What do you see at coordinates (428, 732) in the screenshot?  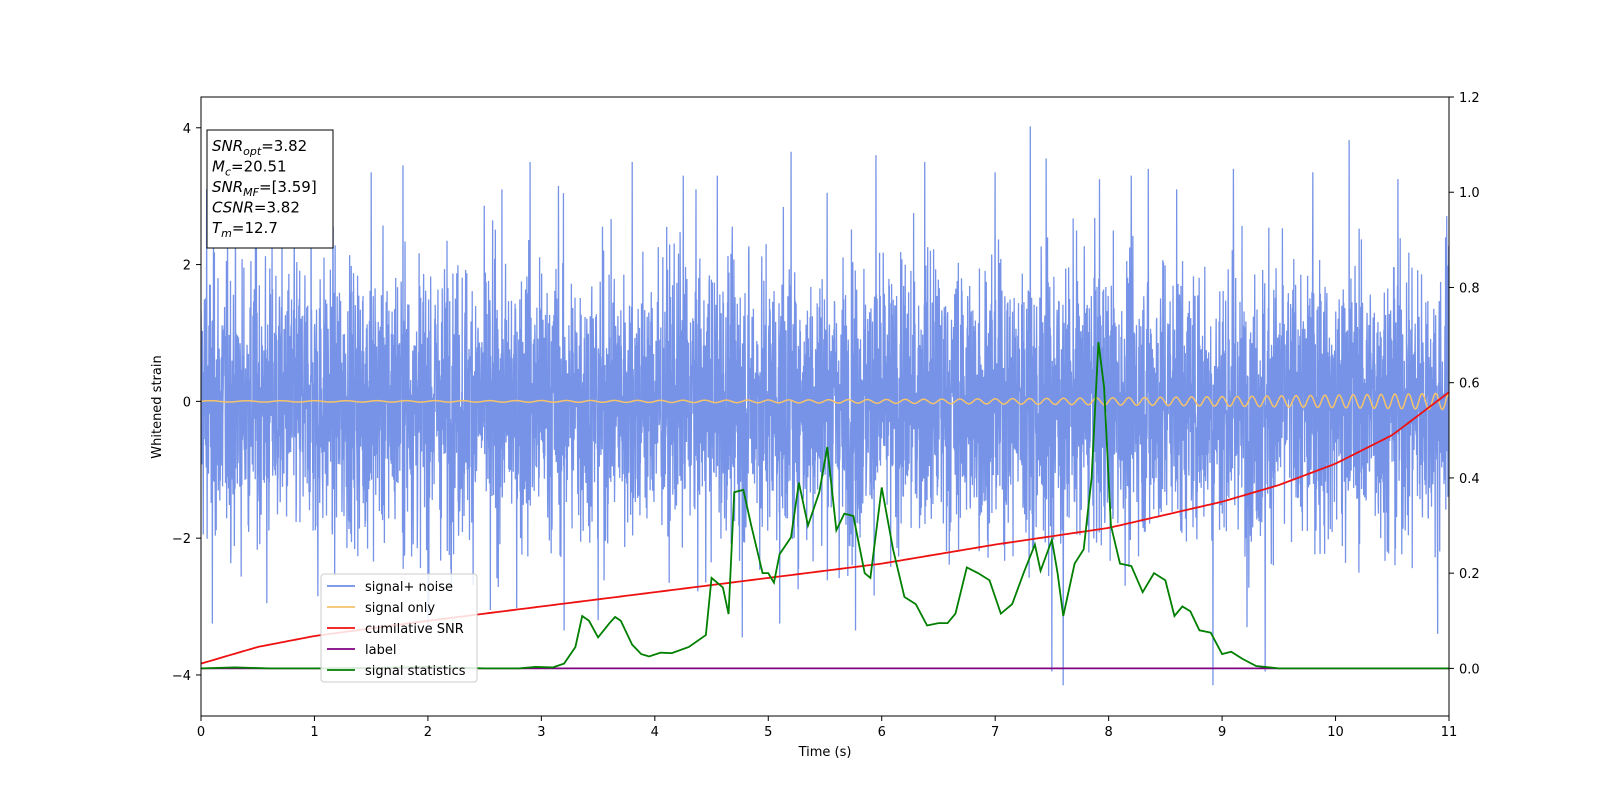 I see `x-tick-label: 2` at bounding box center [428, 732].